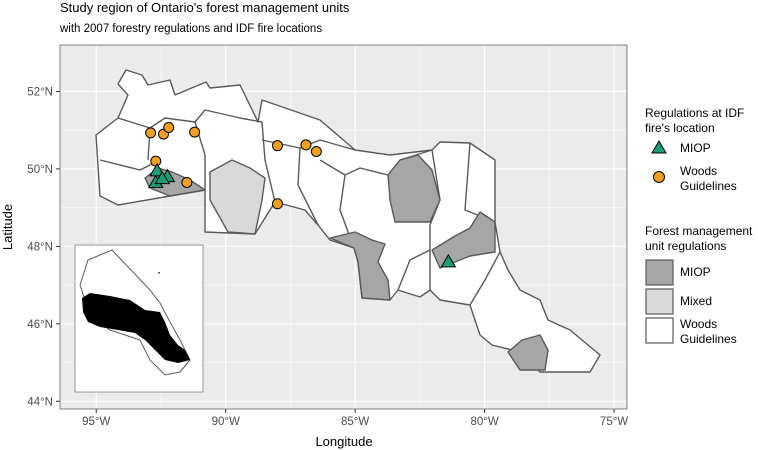  I want to click on regulation-legend-label-woods-line1: Woods, so click(698, 171).